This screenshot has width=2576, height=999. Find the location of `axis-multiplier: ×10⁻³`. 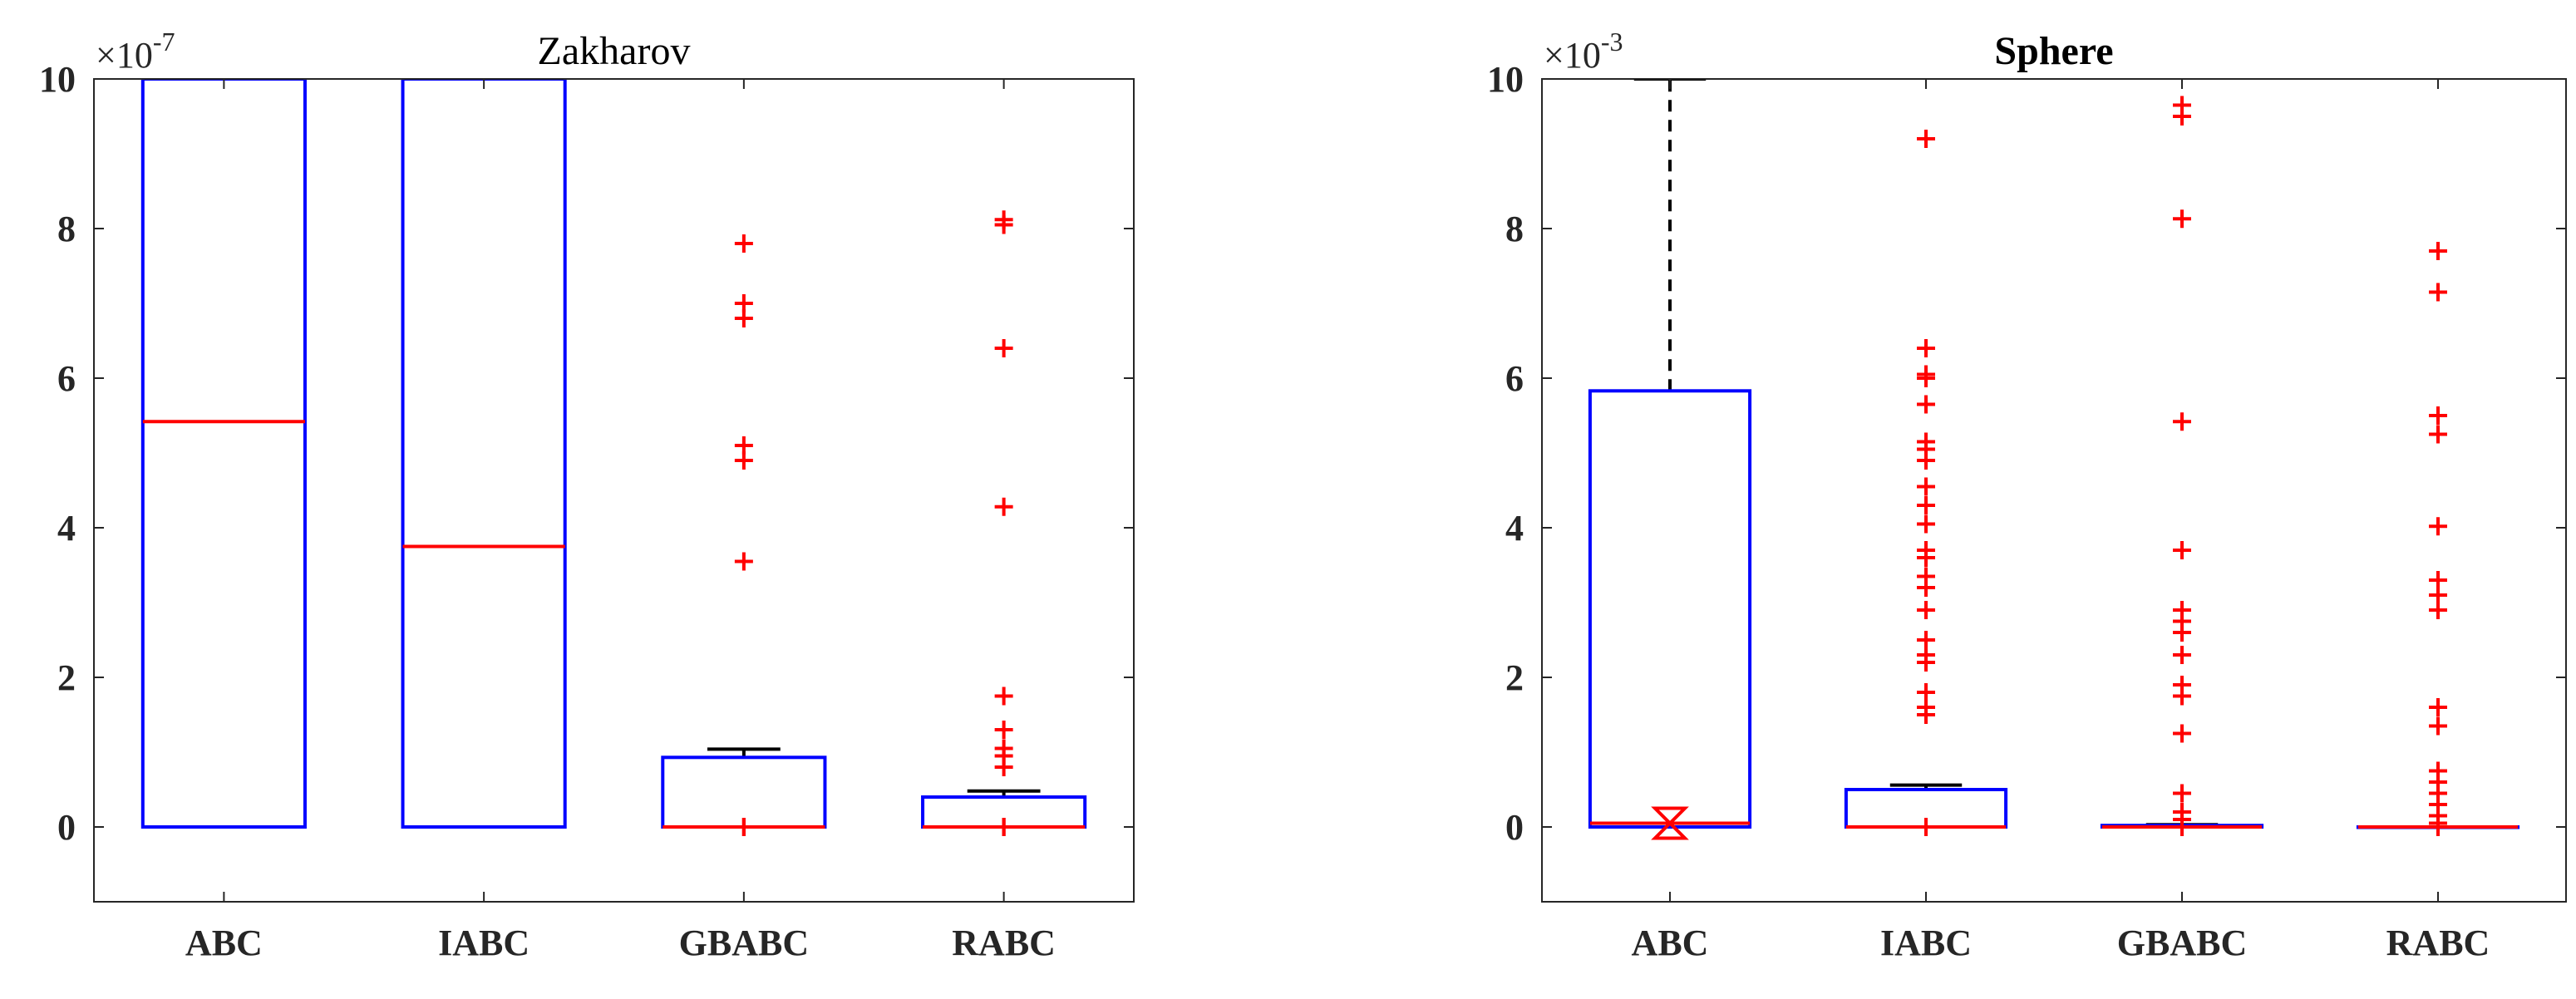

axis-multiplier: ×10⁻³ is located at coordinates (1583, 51).